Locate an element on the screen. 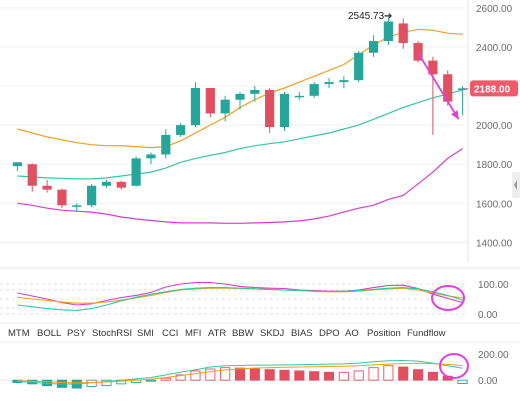 This screenshot has width=520, height=405. indicator-tab: StochRSI is located at coordinates (112, 333).